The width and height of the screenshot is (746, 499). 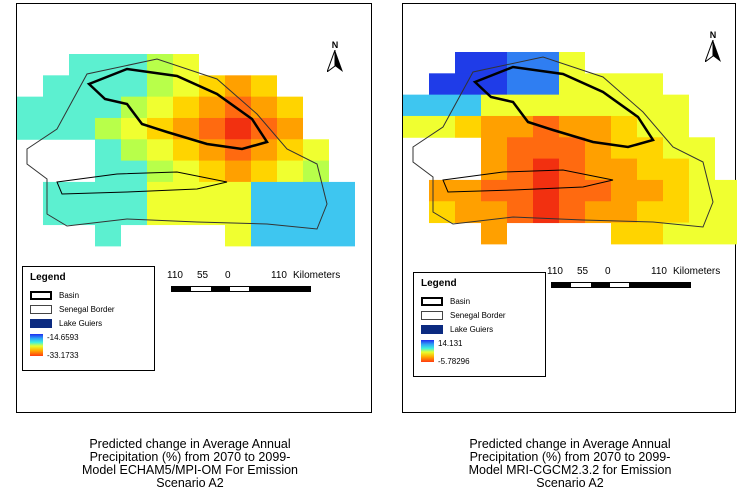 What do you see at coordinates (69, 295) in the screenshot?
I see `basin-label: Basin` at bounding box center [69, 295].